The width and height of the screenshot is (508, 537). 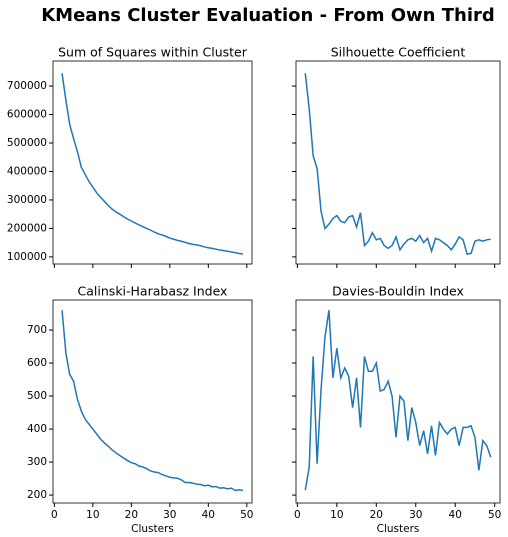 What do you see at coordinates (398, 52) in the screenshot?
I see `subplot-title: Silhouette Coefficient` at bounding box center [398, 52].